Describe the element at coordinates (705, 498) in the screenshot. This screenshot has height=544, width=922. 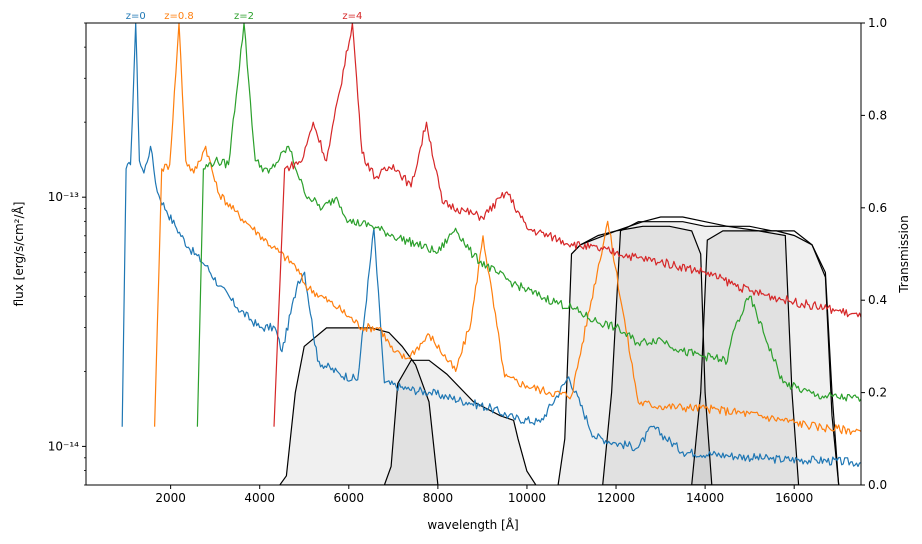
I see `x-tick-label: 14000` at that location.